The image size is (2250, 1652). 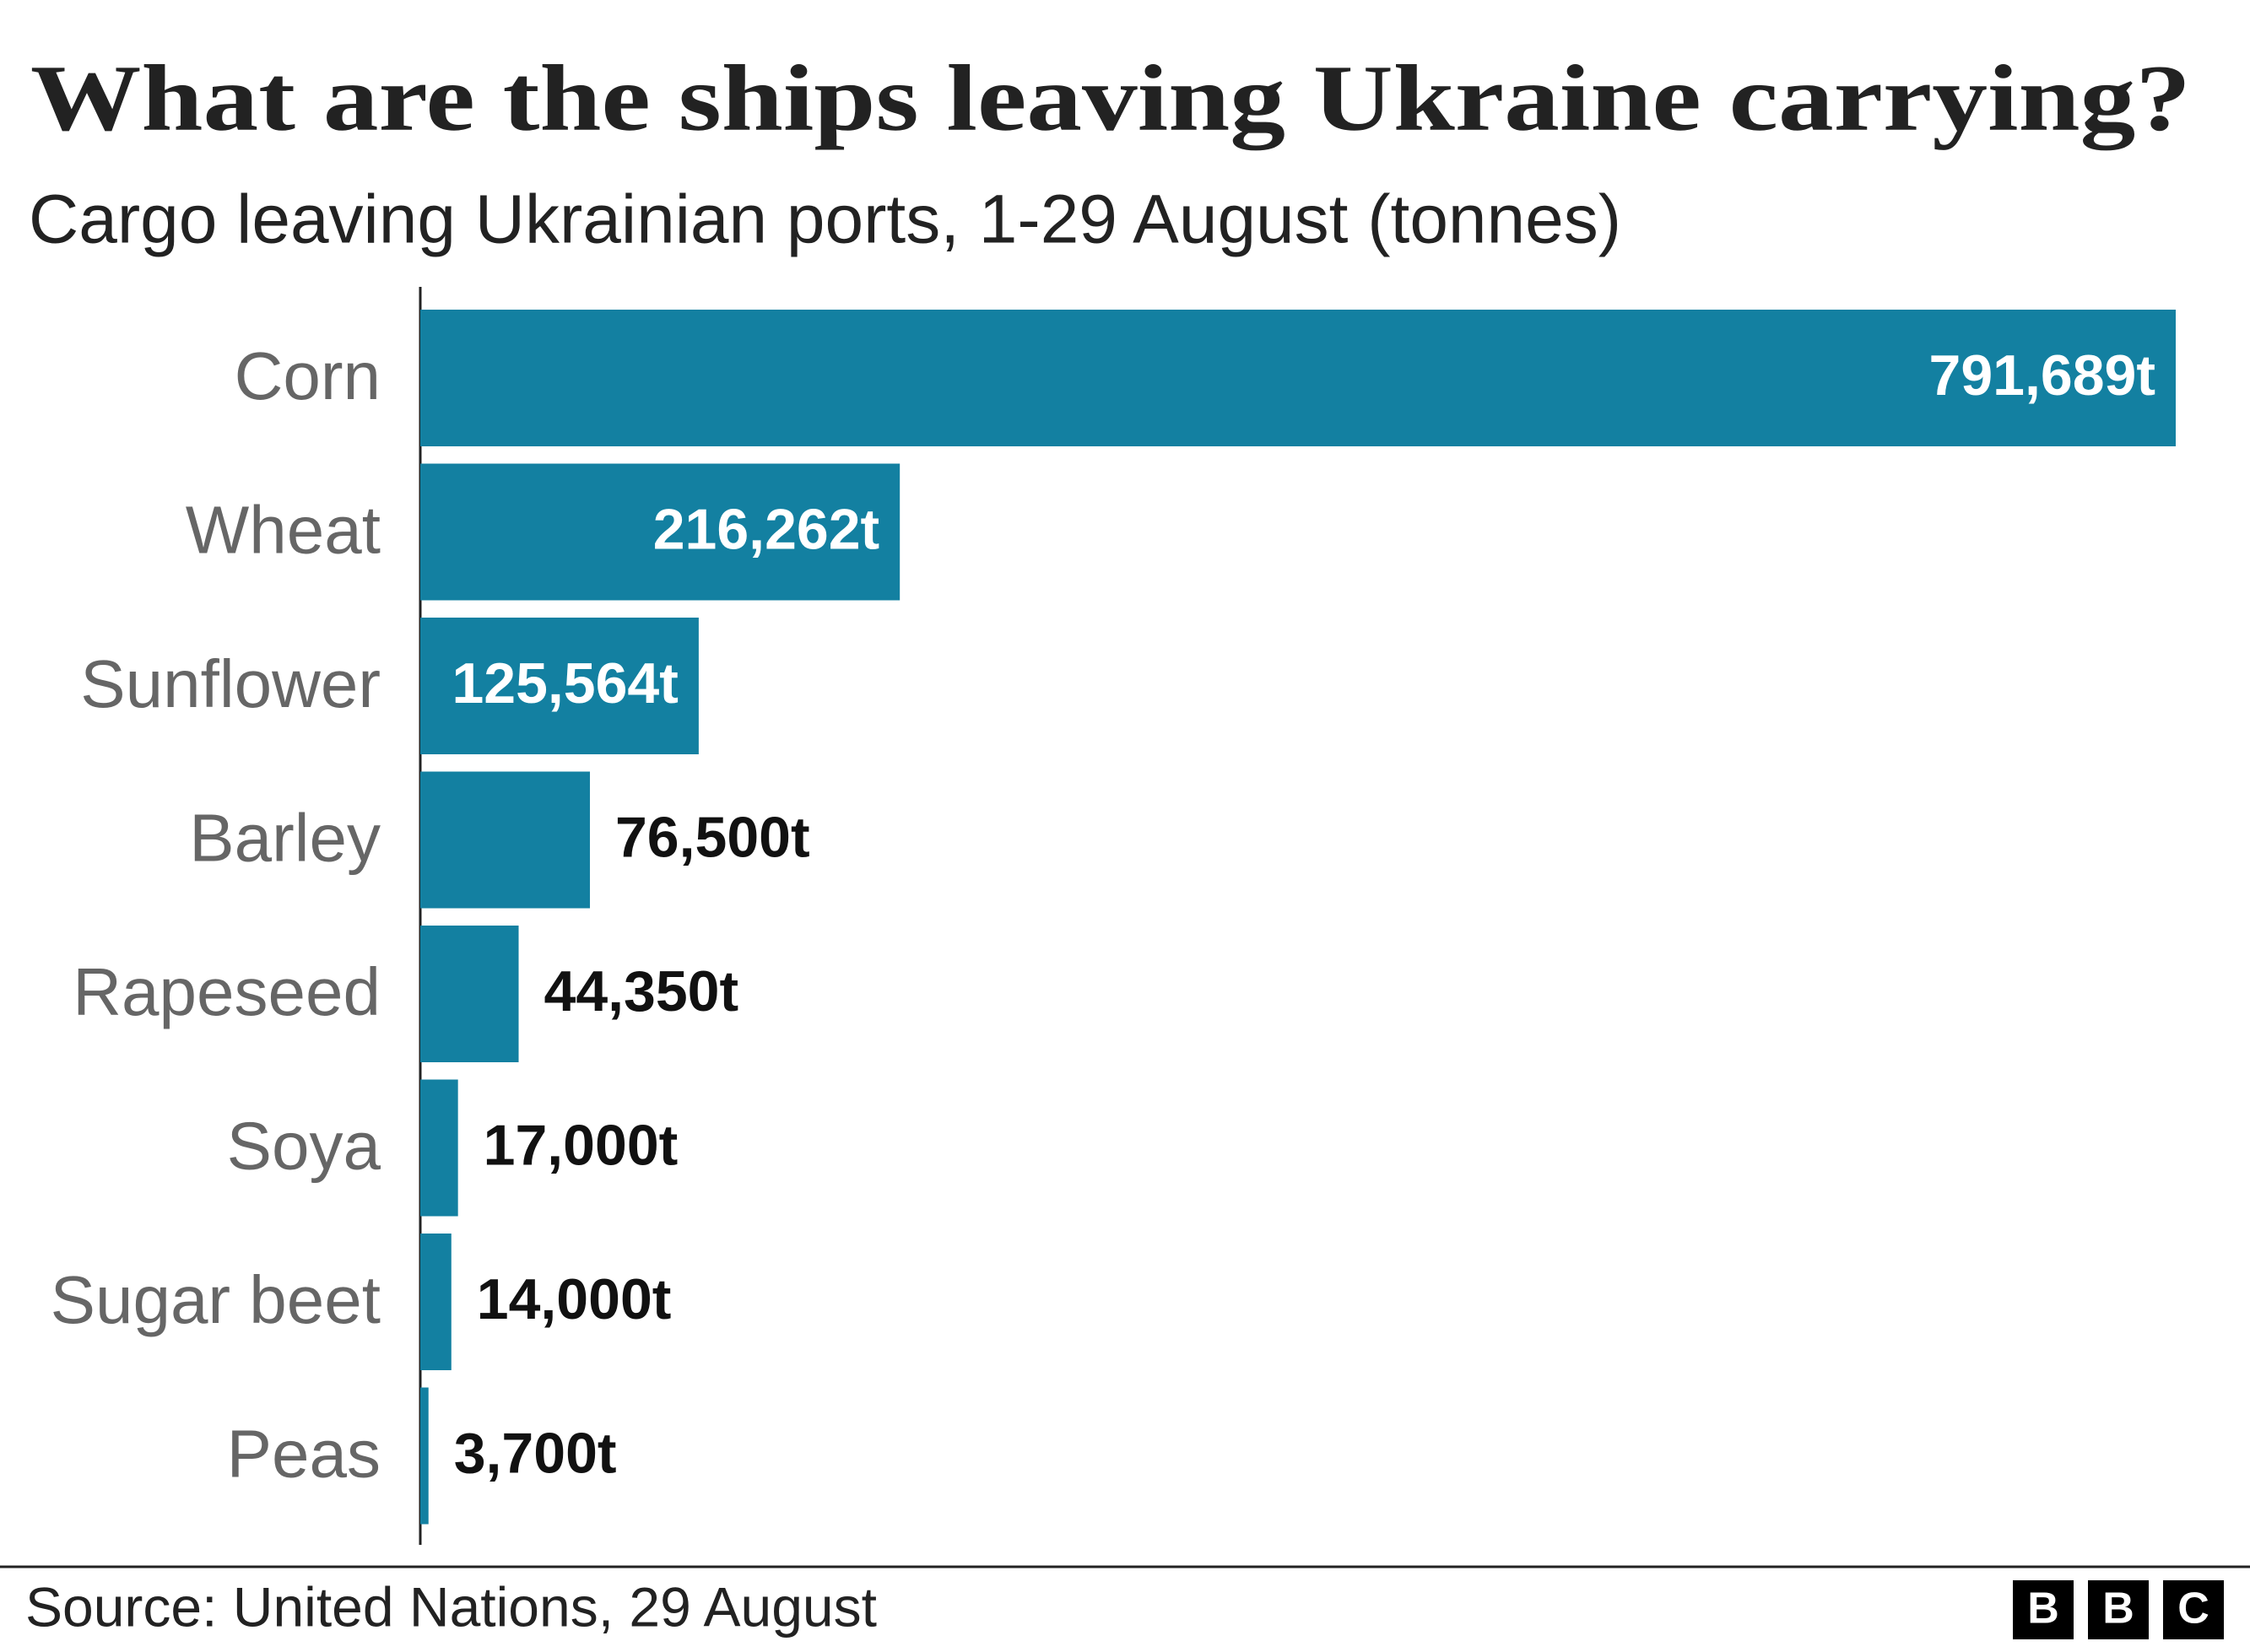 What do you see at coordinates (308, 375) in the screenshot?
I see `category-label: Corn` at bounding box center [308, 375].